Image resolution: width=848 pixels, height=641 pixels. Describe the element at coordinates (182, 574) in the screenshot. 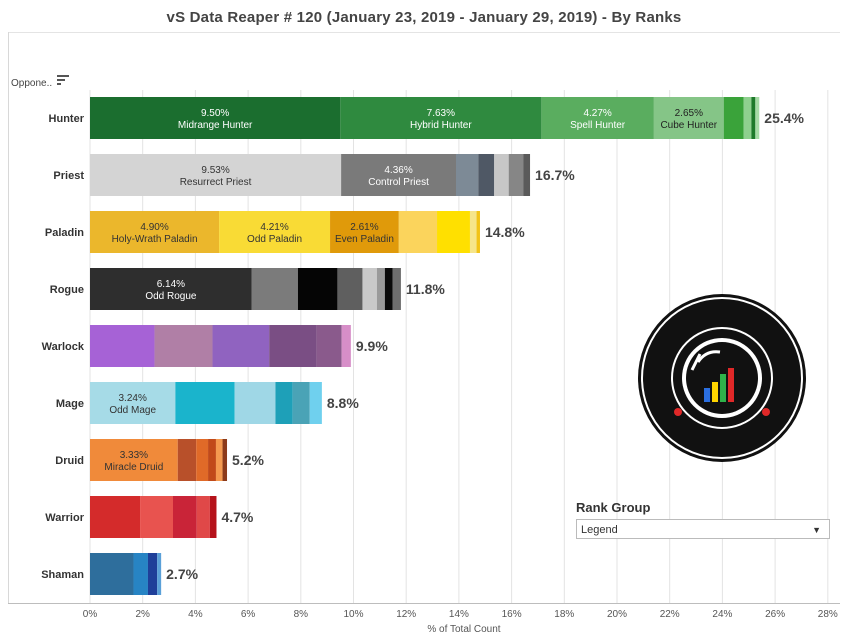

I see `row-total-label: 2.7%` at that location.